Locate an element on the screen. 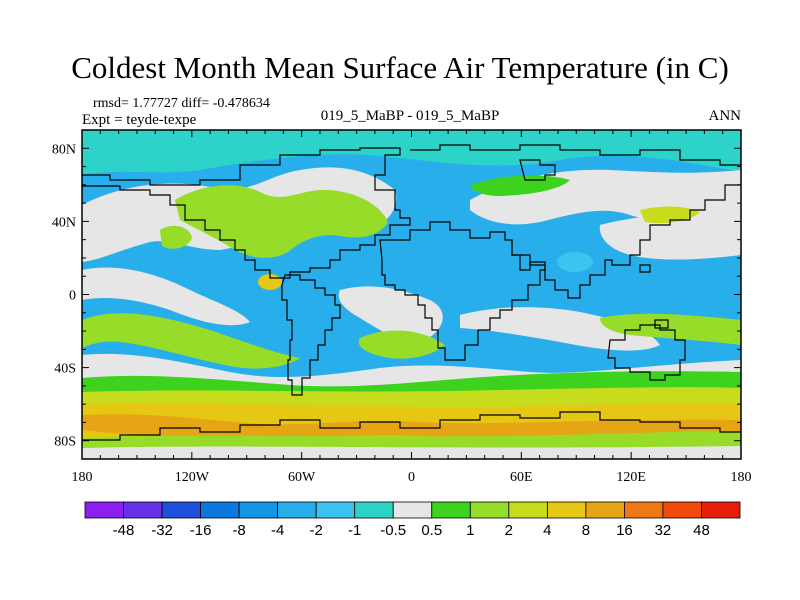  antarctica-outline is located at coordinates (411, 426).